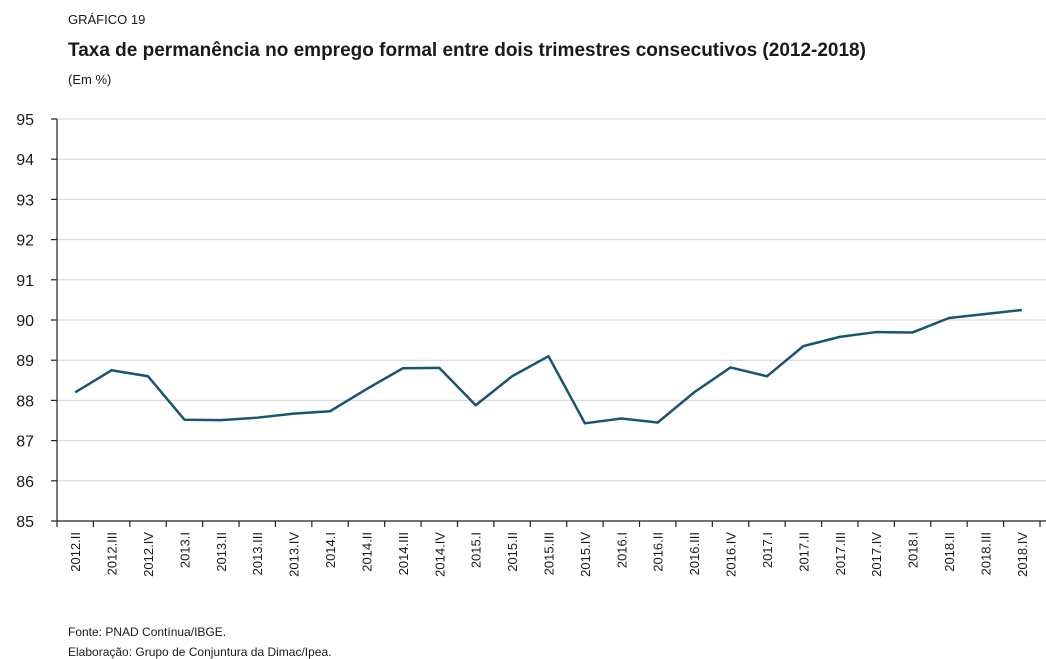 This screenshot has width=1046, height=659. Describe the element at coordinates (439, 554) in the screenshot. I see `x-tick-label: 2014.IV` at that location.